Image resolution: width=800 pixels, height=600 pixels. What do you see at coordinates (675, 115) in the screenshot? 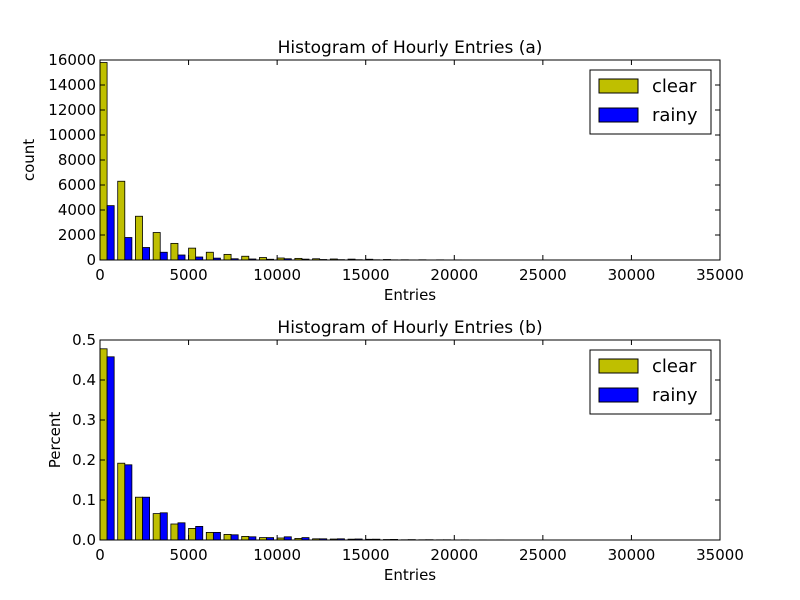
I see `panel-a-legend-label-rainy: rainy` at bounding box center [675, 115].